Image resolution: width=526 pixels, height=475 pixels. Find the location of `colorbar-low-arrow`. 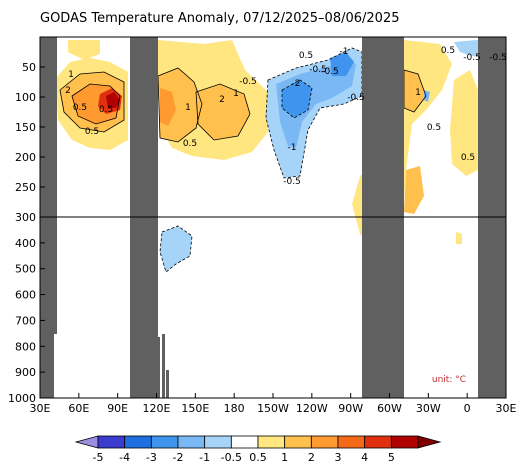

colorbar-low-arrow is located at coordinates (86, 442).